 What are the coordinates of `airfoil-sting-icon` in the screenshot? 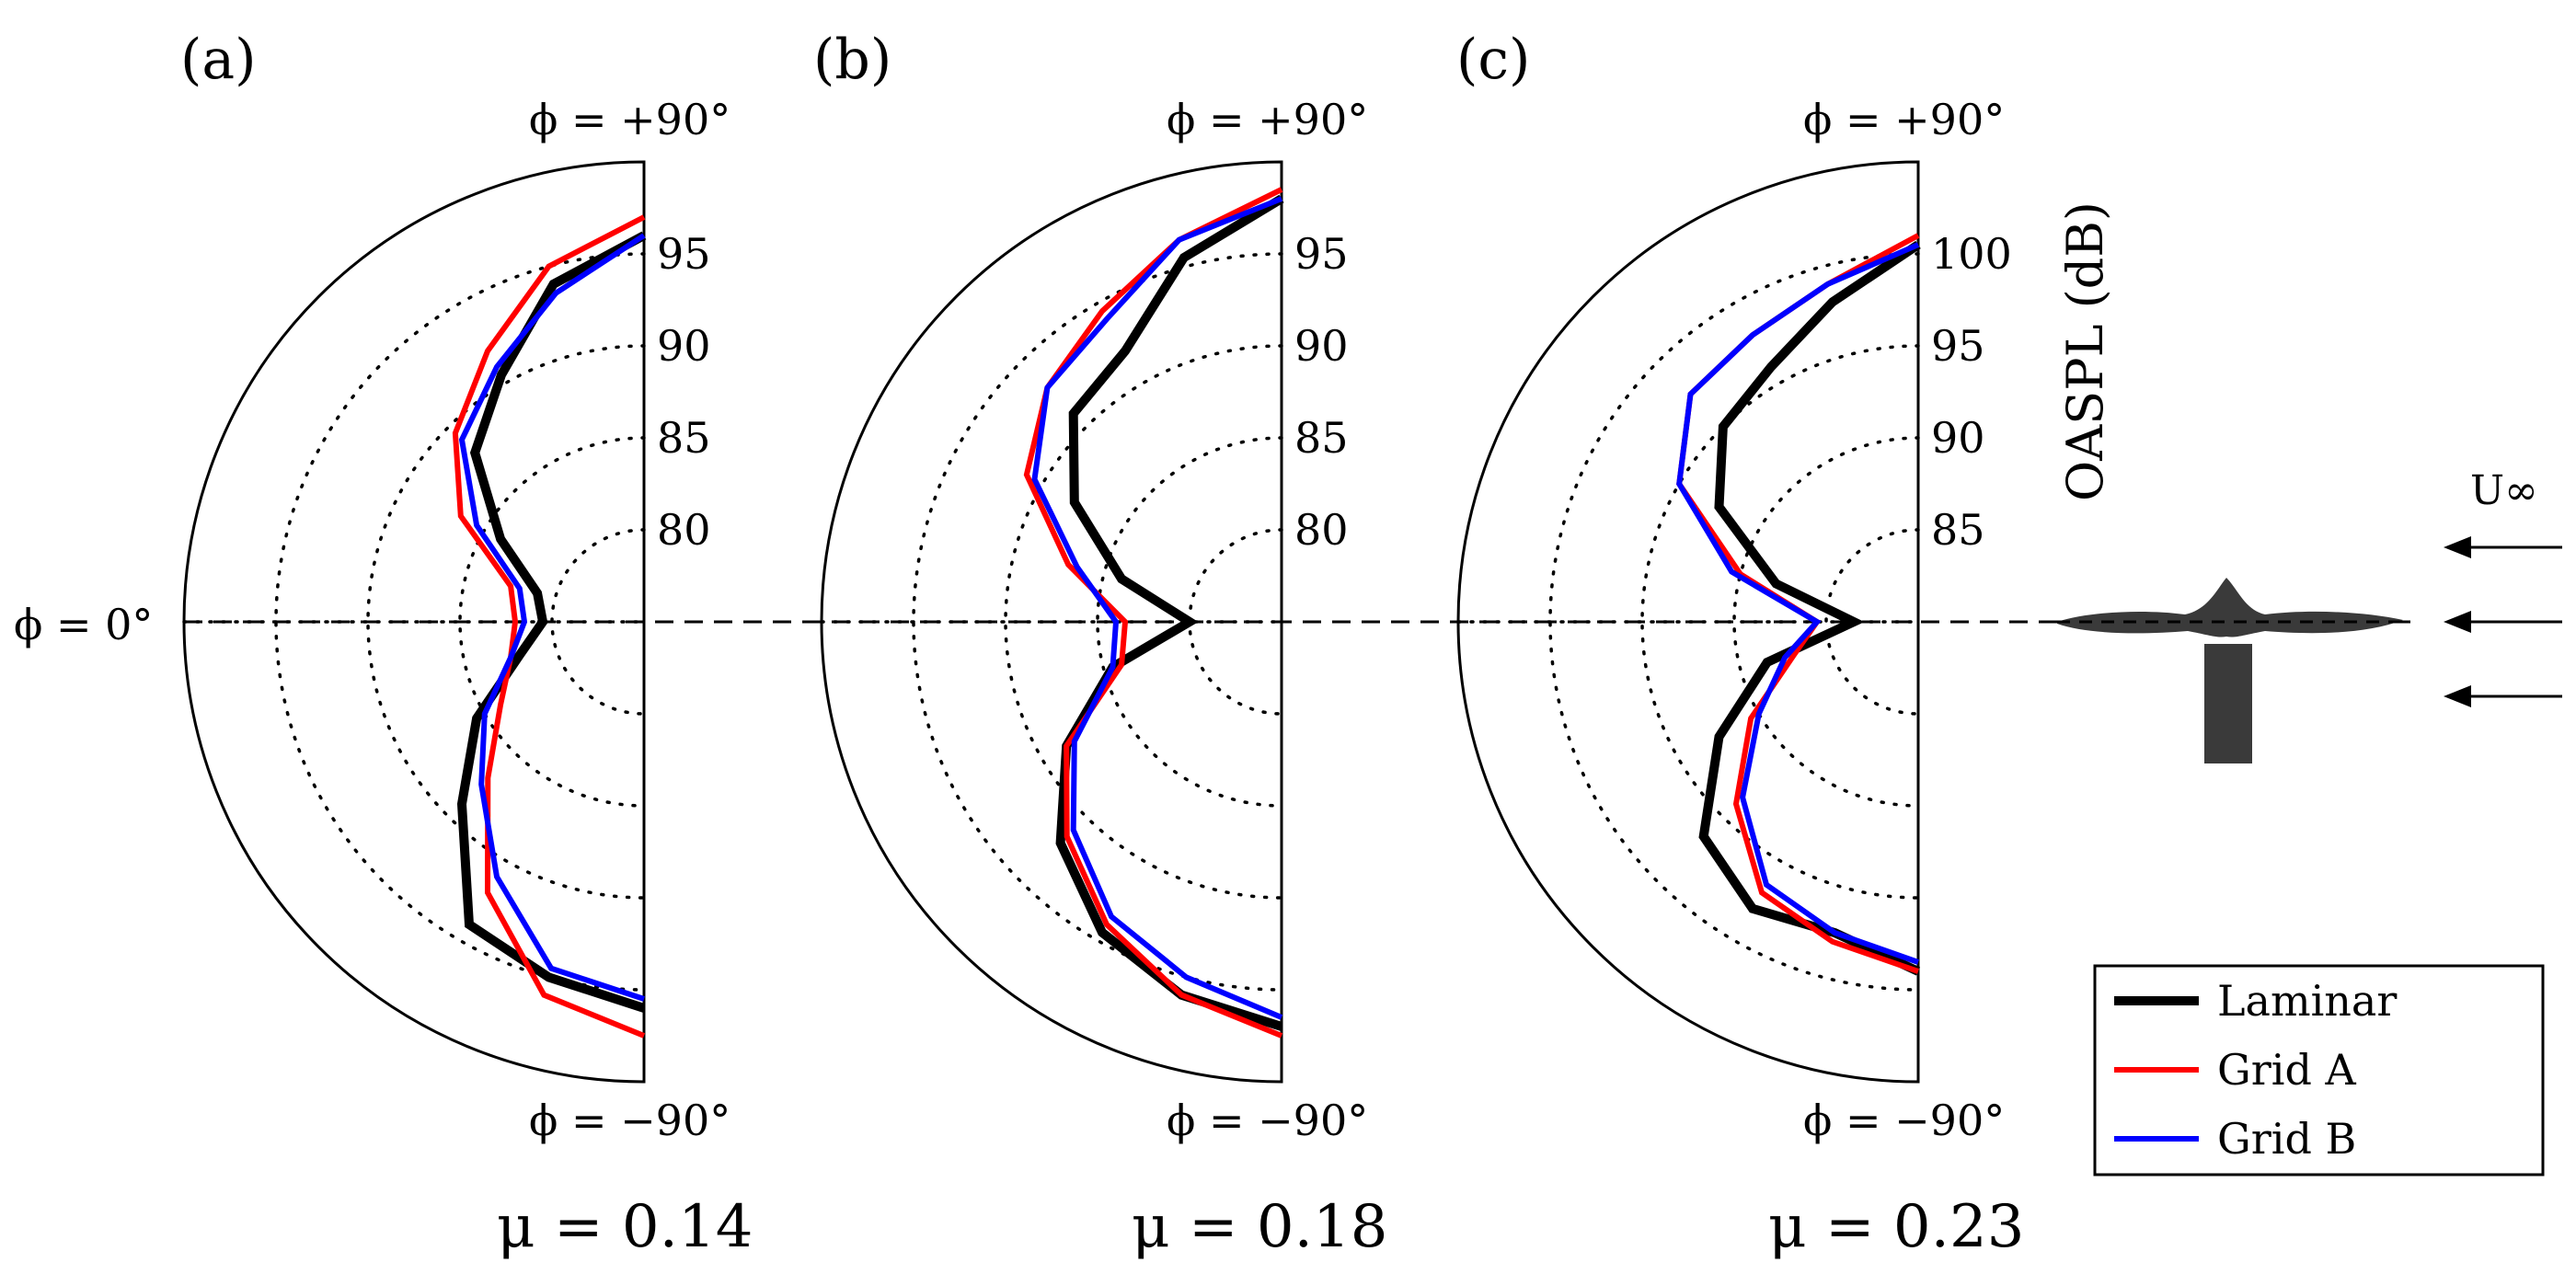 It's located at (2228, 703).